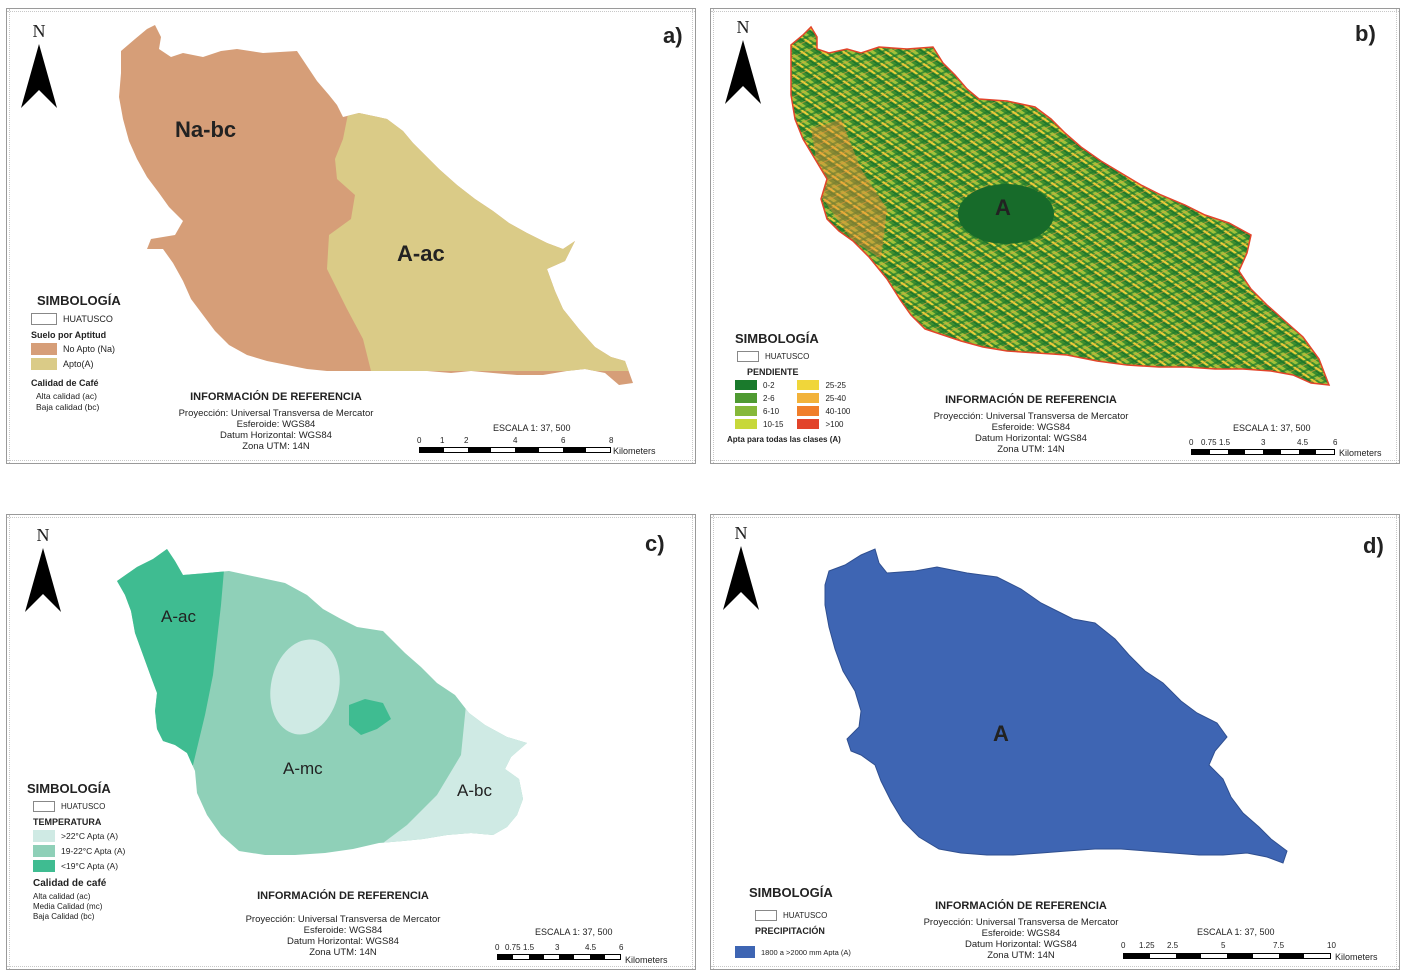 The image size is (1405, 980). Describe the element at coordinates (370, 717) in the screenshot. I see `zone-cool-island` at that location.